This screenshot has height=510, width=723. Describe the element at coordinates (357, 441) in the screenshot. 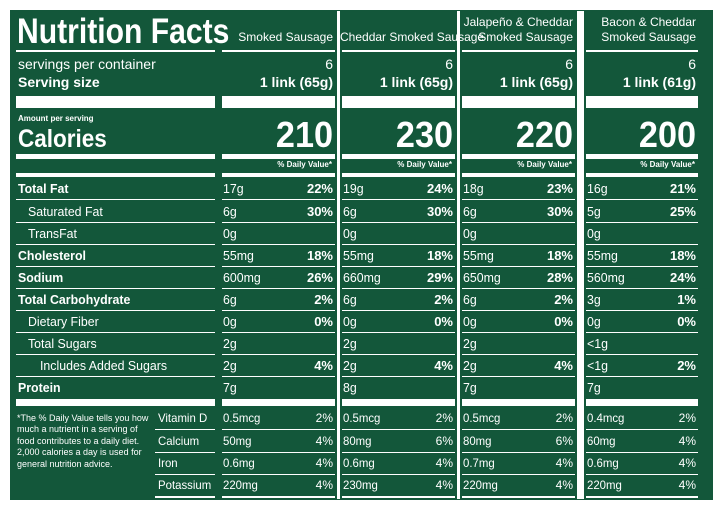

I see `vitamin-amount: 80mg` at that location.